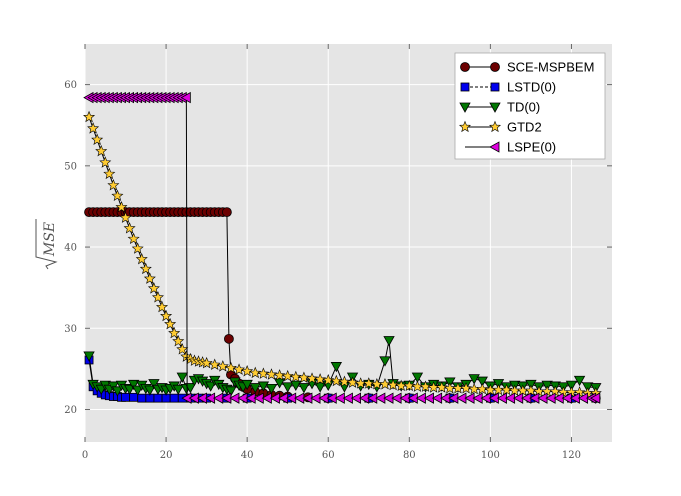 Image resolution: width=681 pixels, height=496 pixels. What do you see at coordinates (70, 85) in the screenshot?
I see `y-tick-label: 60` at bounding box center [70, 85].